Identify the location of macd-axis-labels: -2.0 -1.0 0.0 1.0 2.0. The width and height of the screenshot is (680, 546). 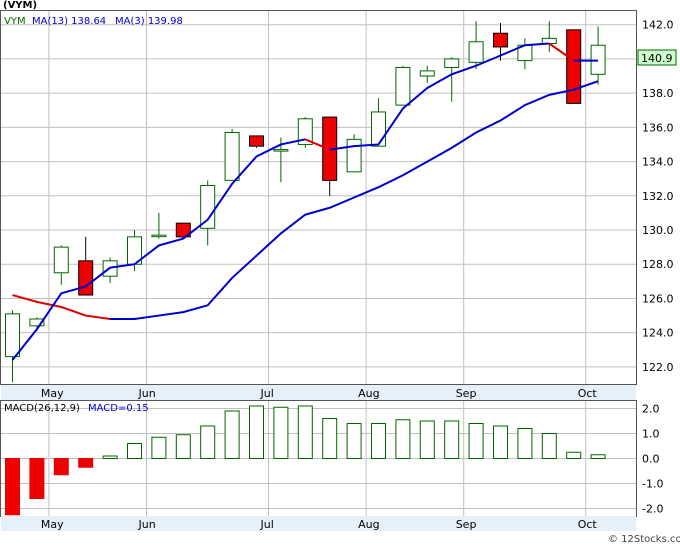
(652, 459).